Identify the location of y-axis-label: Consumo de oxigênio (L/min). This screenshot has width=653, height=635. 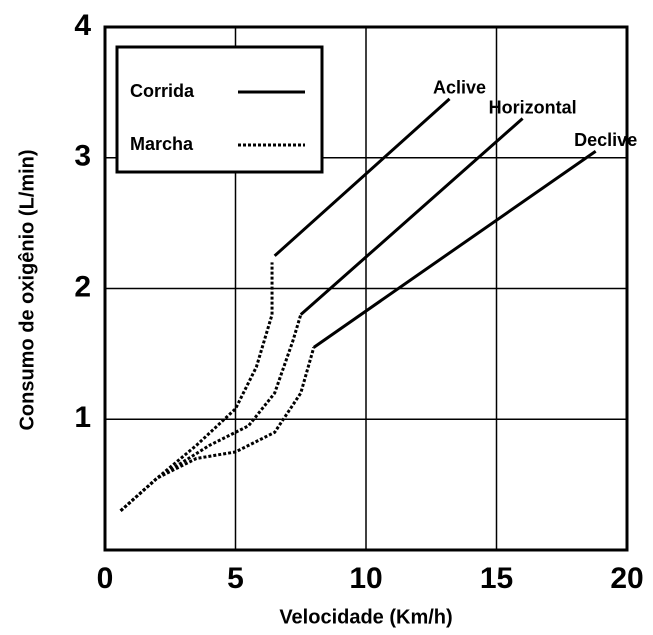
(27, 289).